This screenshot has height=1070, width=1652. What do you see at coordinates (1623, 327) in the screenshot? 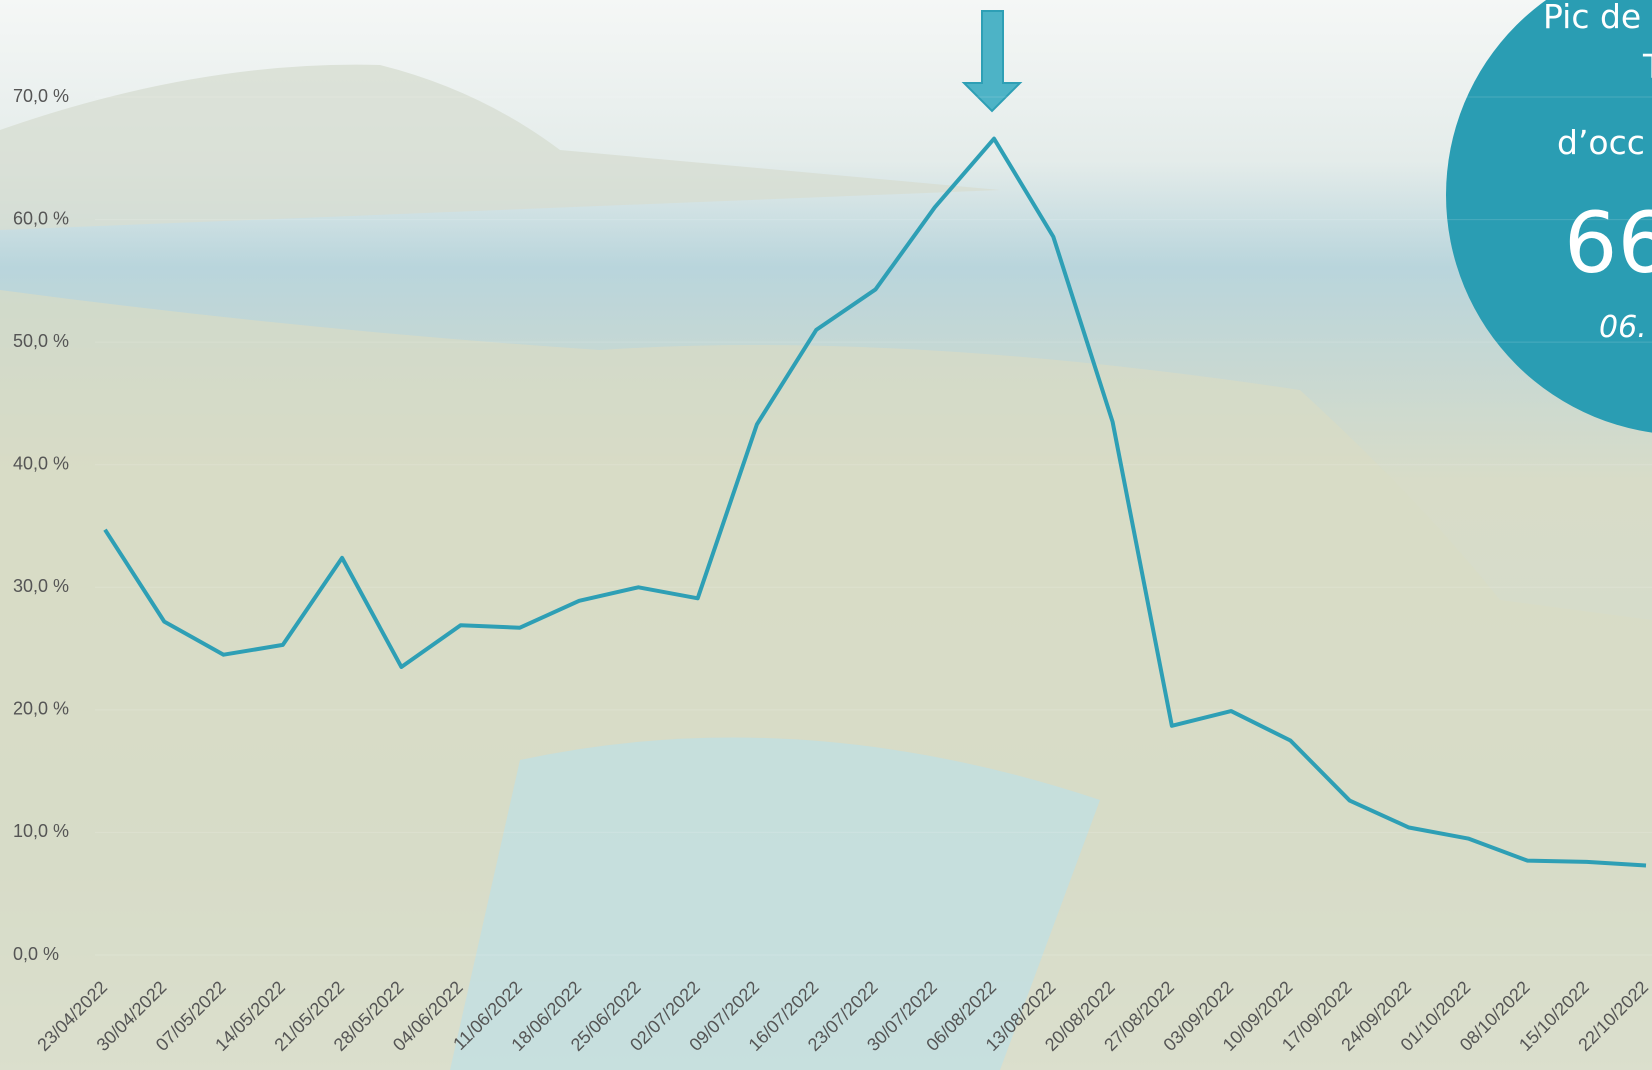
I see `annotation-text: 06.` at bounding box center [1623, 327].